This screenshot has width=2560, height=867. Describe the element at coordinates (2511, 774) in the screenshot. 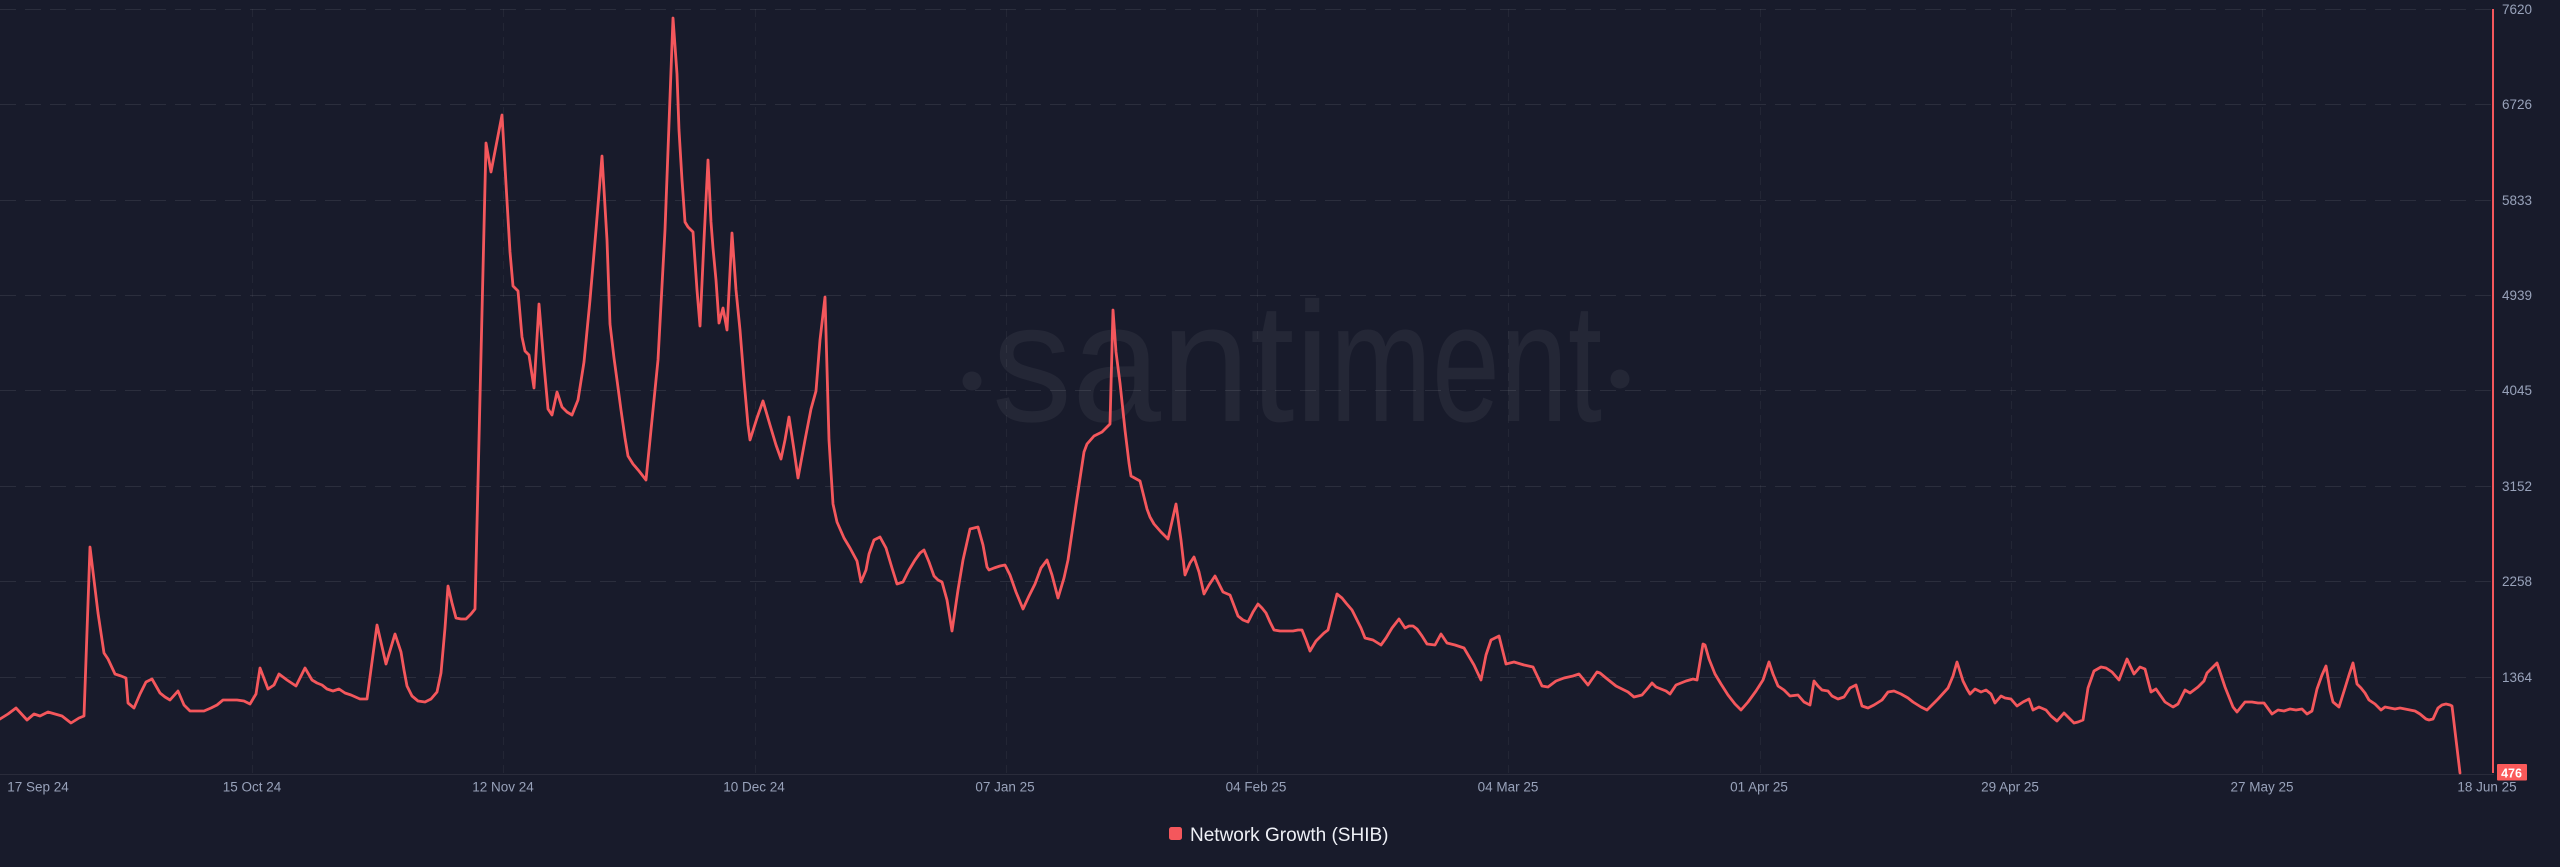

I see `svg-text: 476` at that location.